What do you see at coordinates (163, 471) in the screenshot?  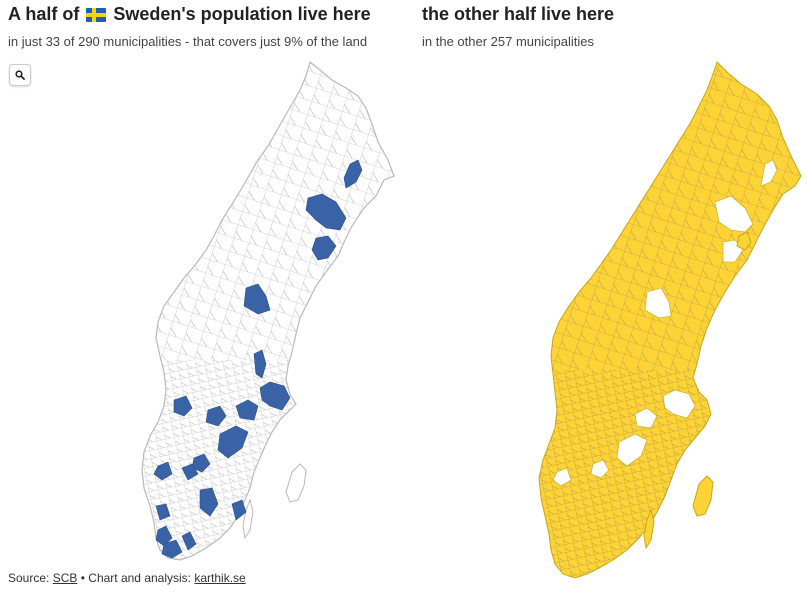 I see `municipality-goteborg` at bounding box center [163, 471].